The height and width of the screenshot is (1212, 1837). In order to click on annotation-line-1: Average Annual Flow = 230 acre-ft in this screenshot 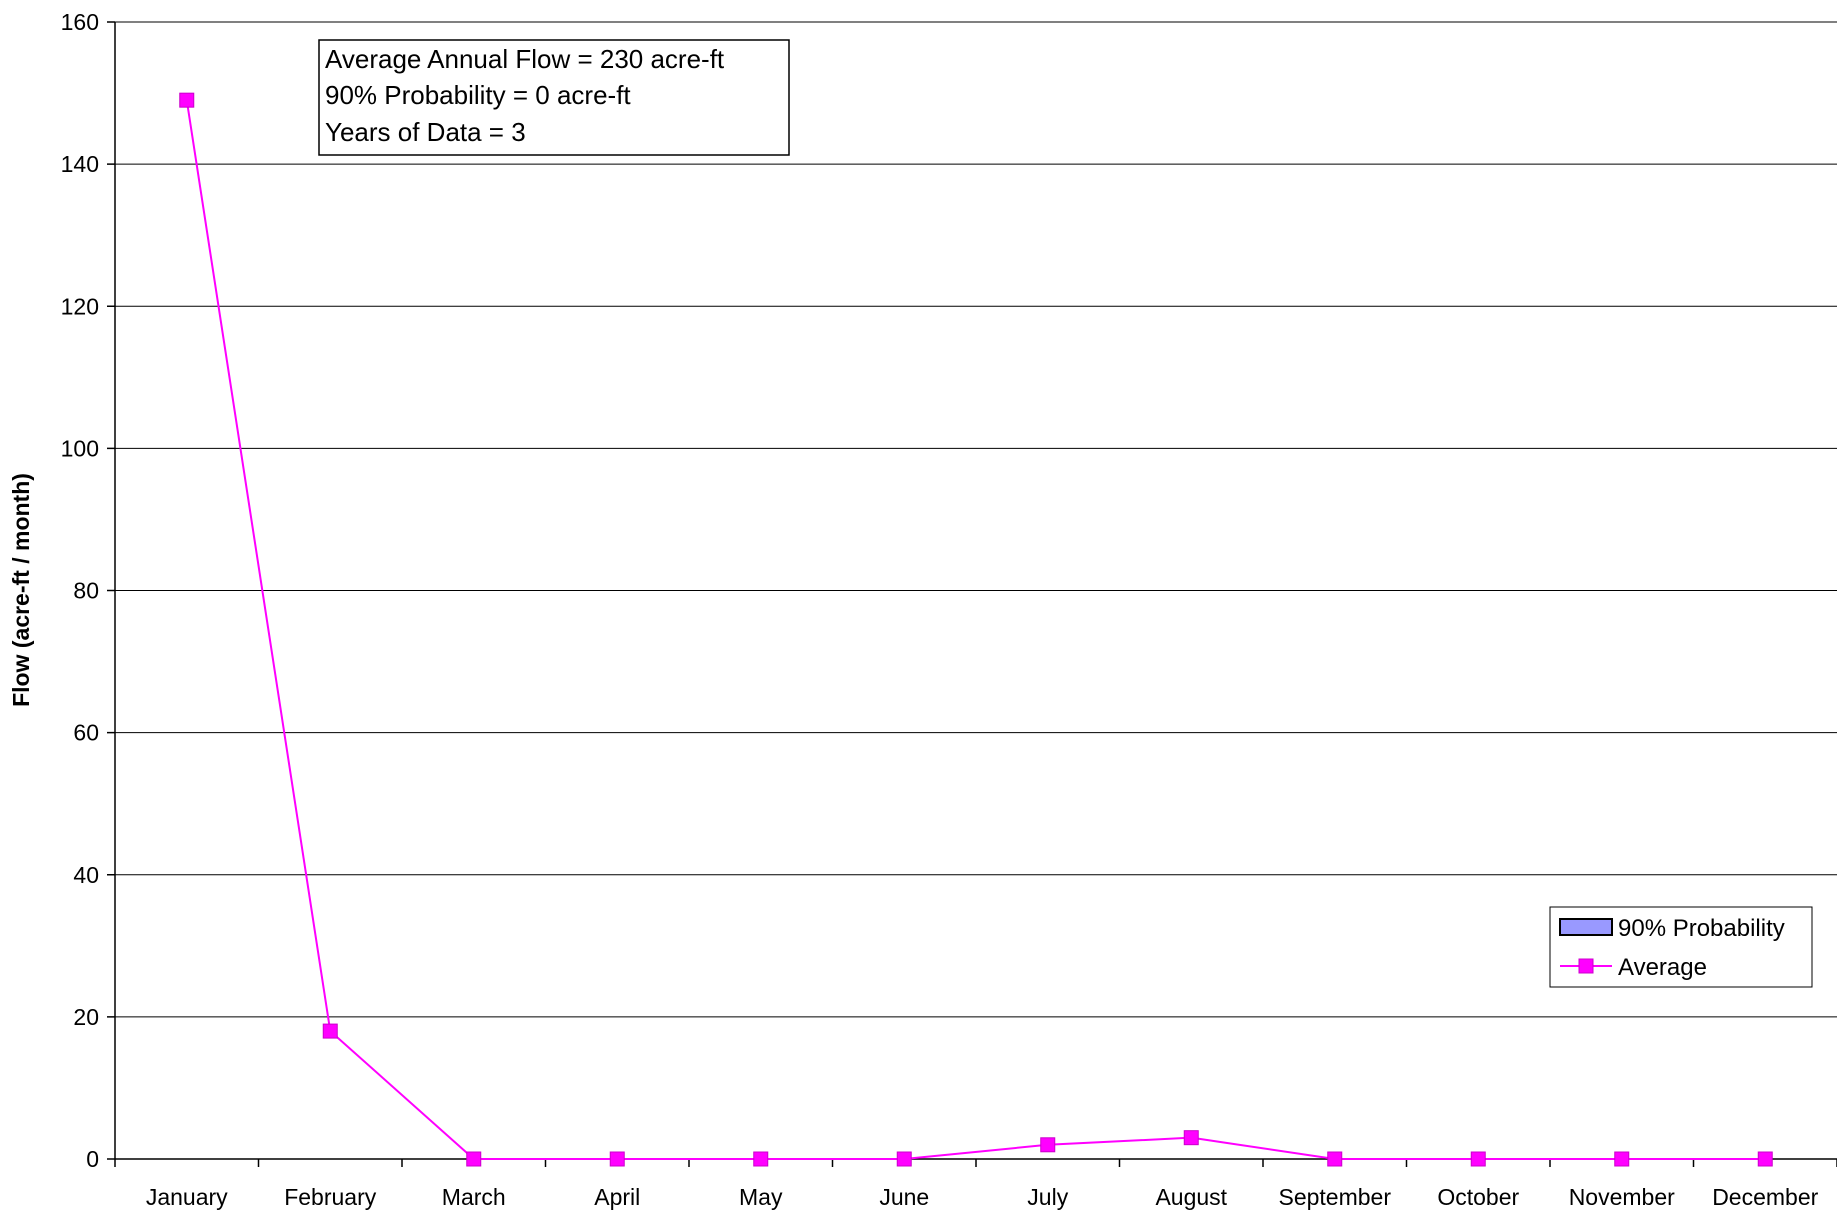, I will do `click(525, 59)`.